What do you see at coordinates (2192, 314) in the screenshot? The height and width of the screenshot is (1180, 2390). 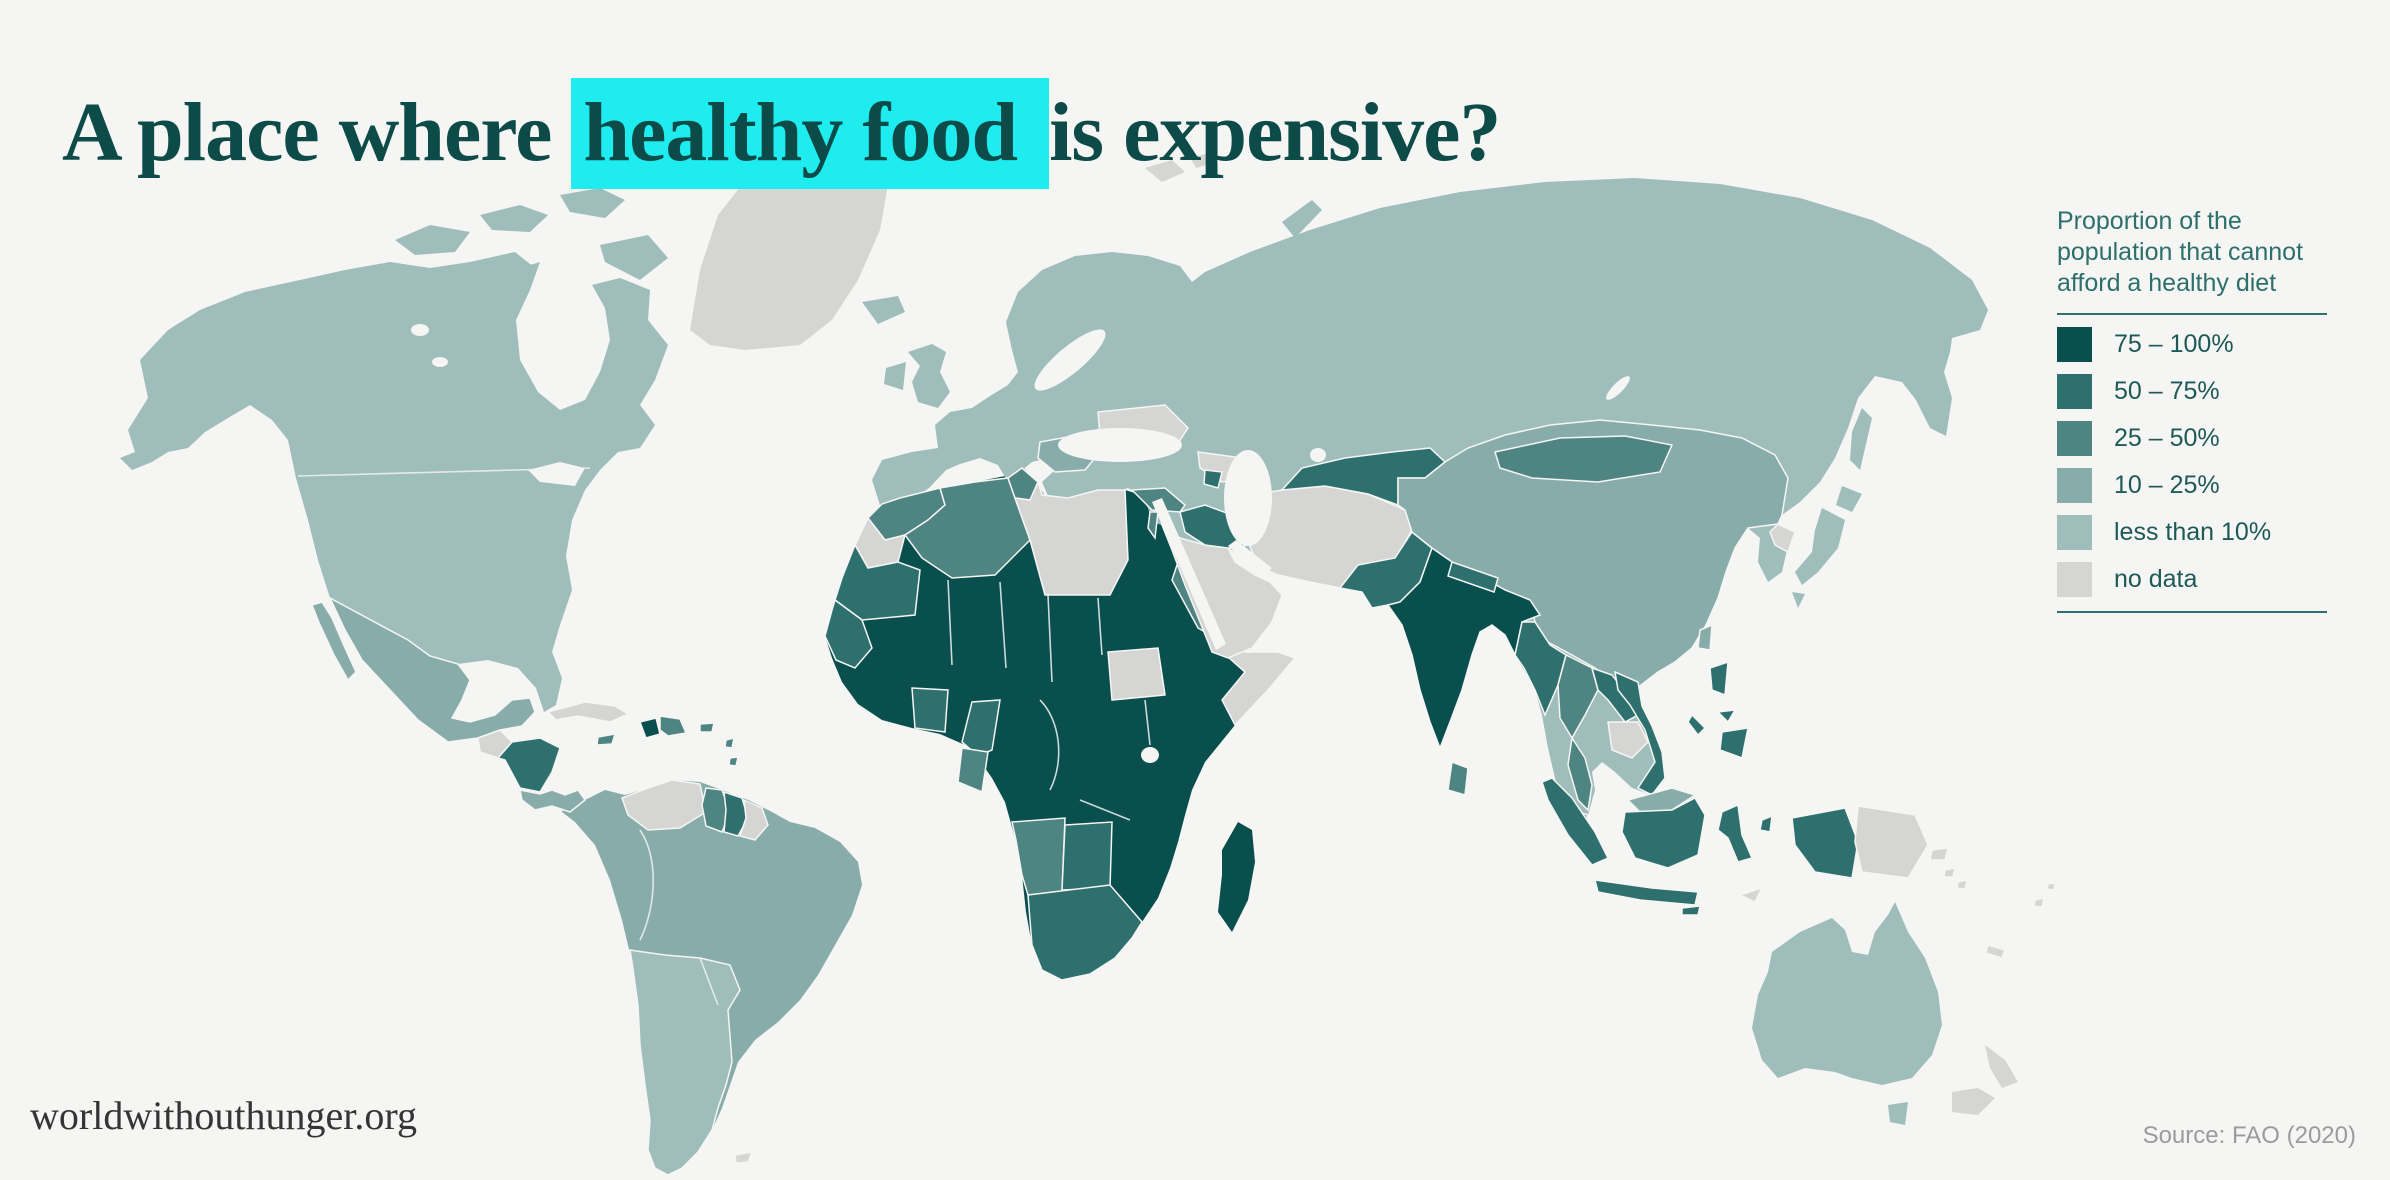 I see `legend-rule-top` at bounding box center [2192, 314].